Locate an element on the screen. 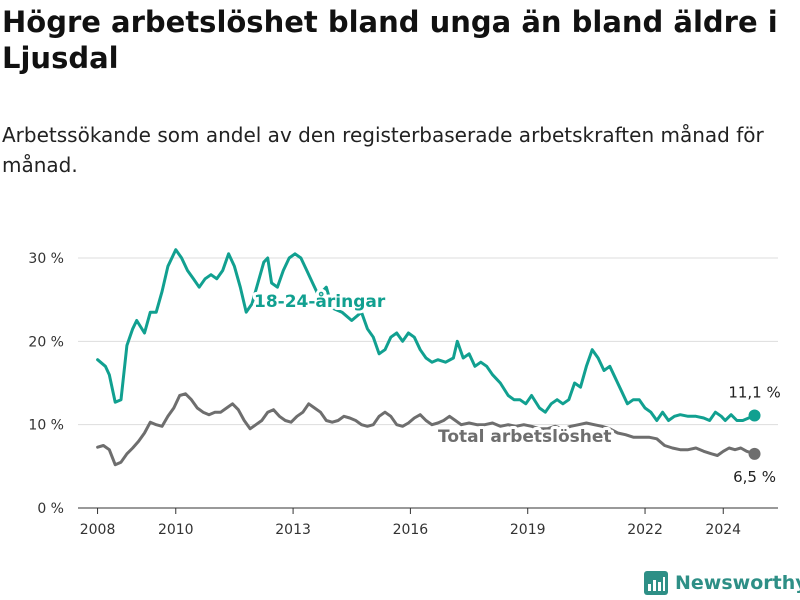 The height and width of the screenshot is (600, 800). series-line-total is located at coordinates (426, 429).